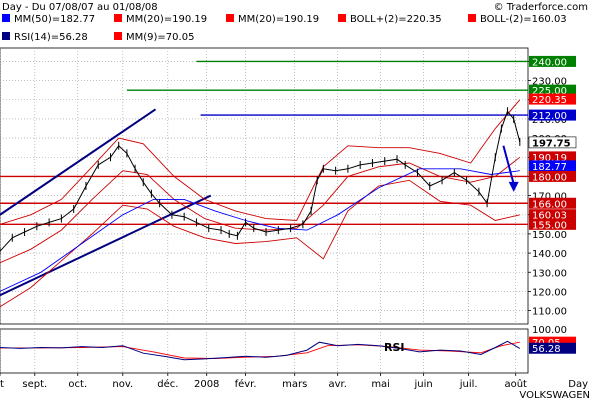  What do you see at coordinates (77, 384) in the screenshot?
I see `x-tick-label: oct.` at bounding box center [77, 384].